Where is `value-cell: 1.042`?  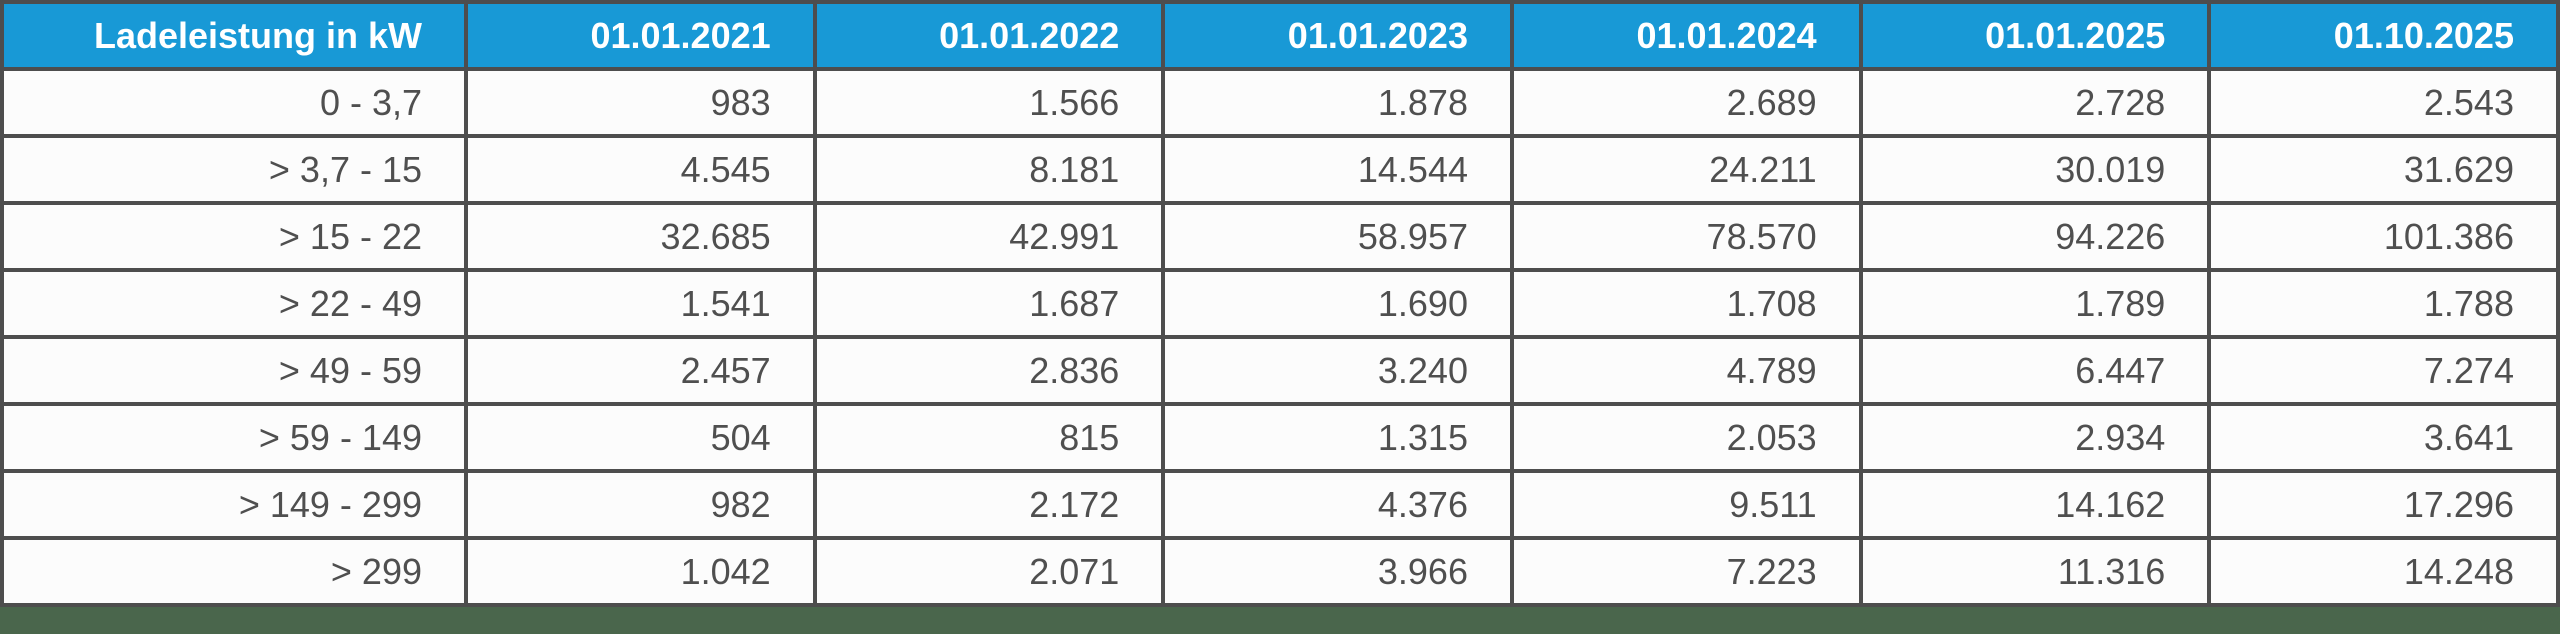
value-cell: 1.042 is located at coordinates (640, 571).